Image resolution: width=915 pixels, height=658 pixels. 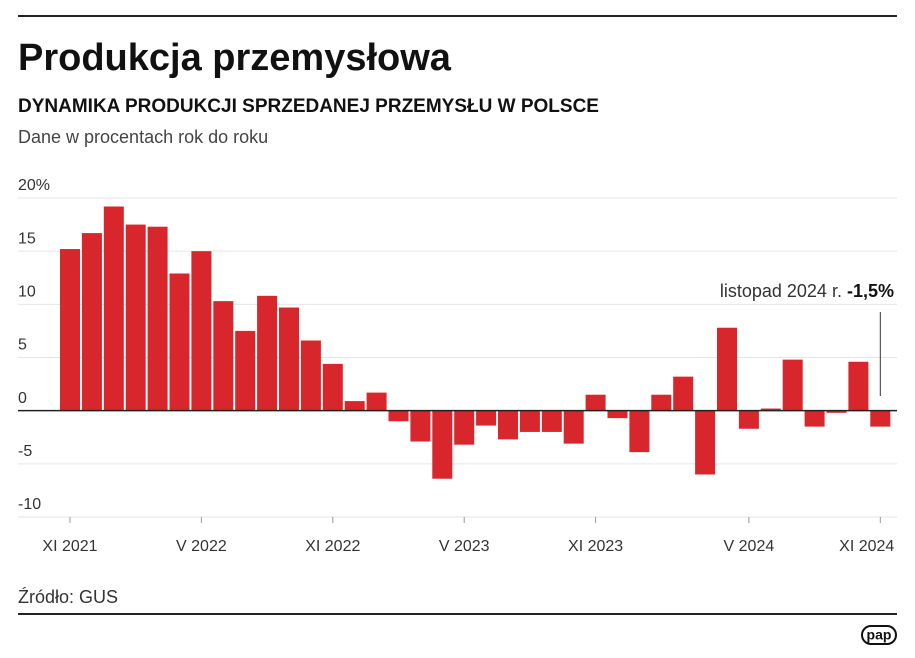 I want to click on y-tick-label: 15, so click(x=27, y=238).